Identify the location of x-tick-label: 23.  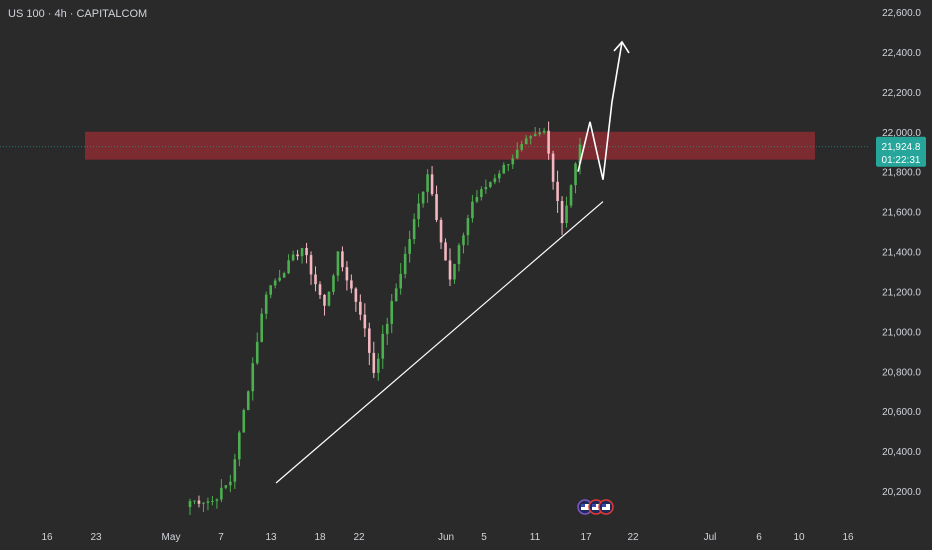
(96, 537).